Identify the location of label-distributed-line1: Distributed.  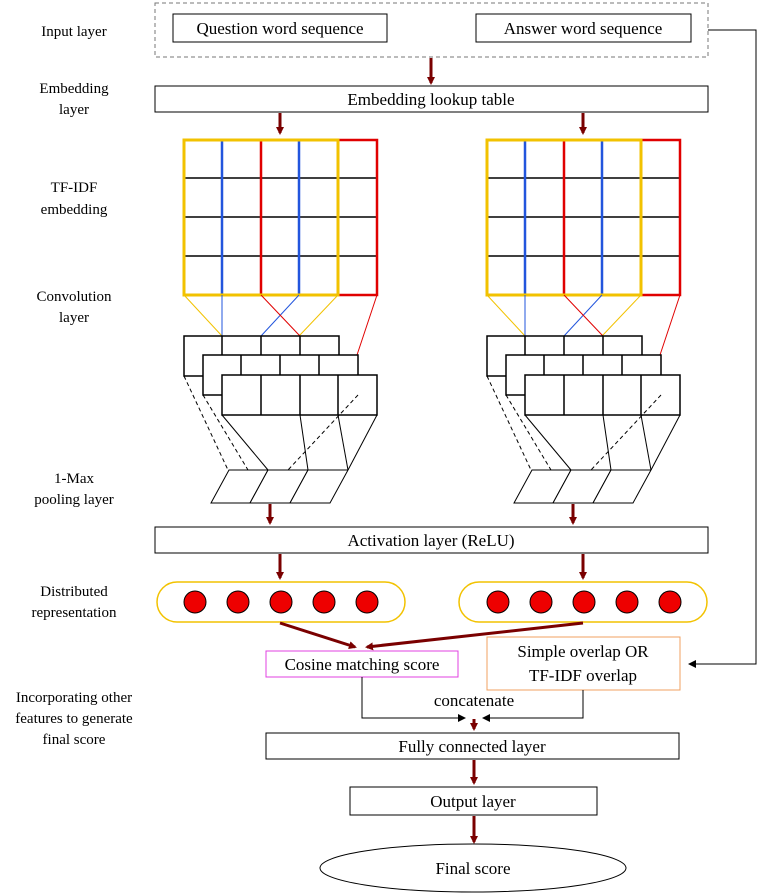
(74, 592).